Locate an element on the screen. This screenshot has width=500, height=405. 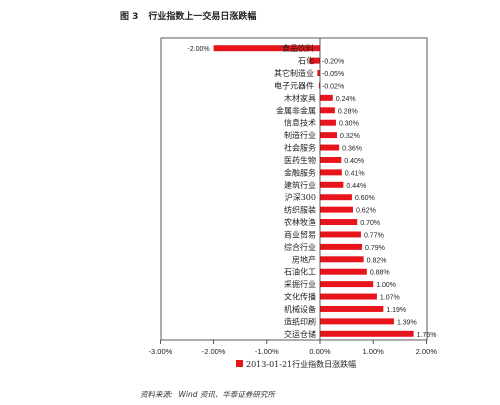
category-label: 社会服务 is located at coordinates (300, 148).